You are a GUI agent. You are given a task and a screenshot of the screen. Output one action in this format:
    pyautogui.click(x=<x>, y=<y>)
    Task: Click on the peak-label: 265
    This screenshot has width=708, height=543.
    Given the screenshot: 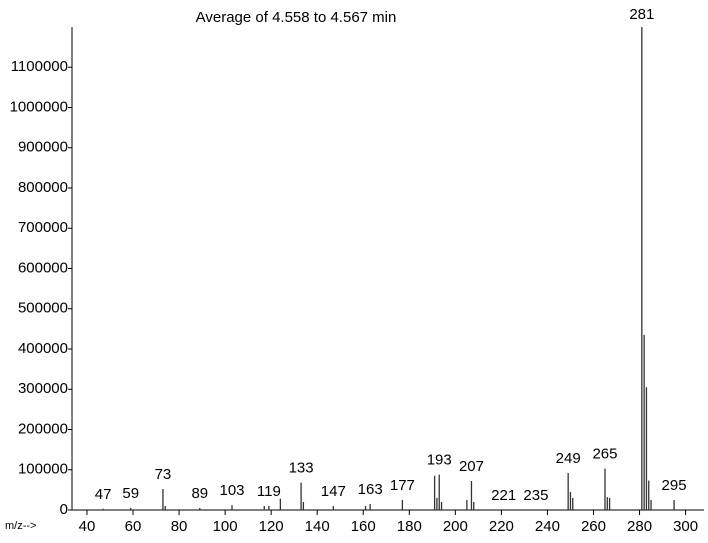 What is the action you would take?
    pyautogui.click(x=604, y=454)
    